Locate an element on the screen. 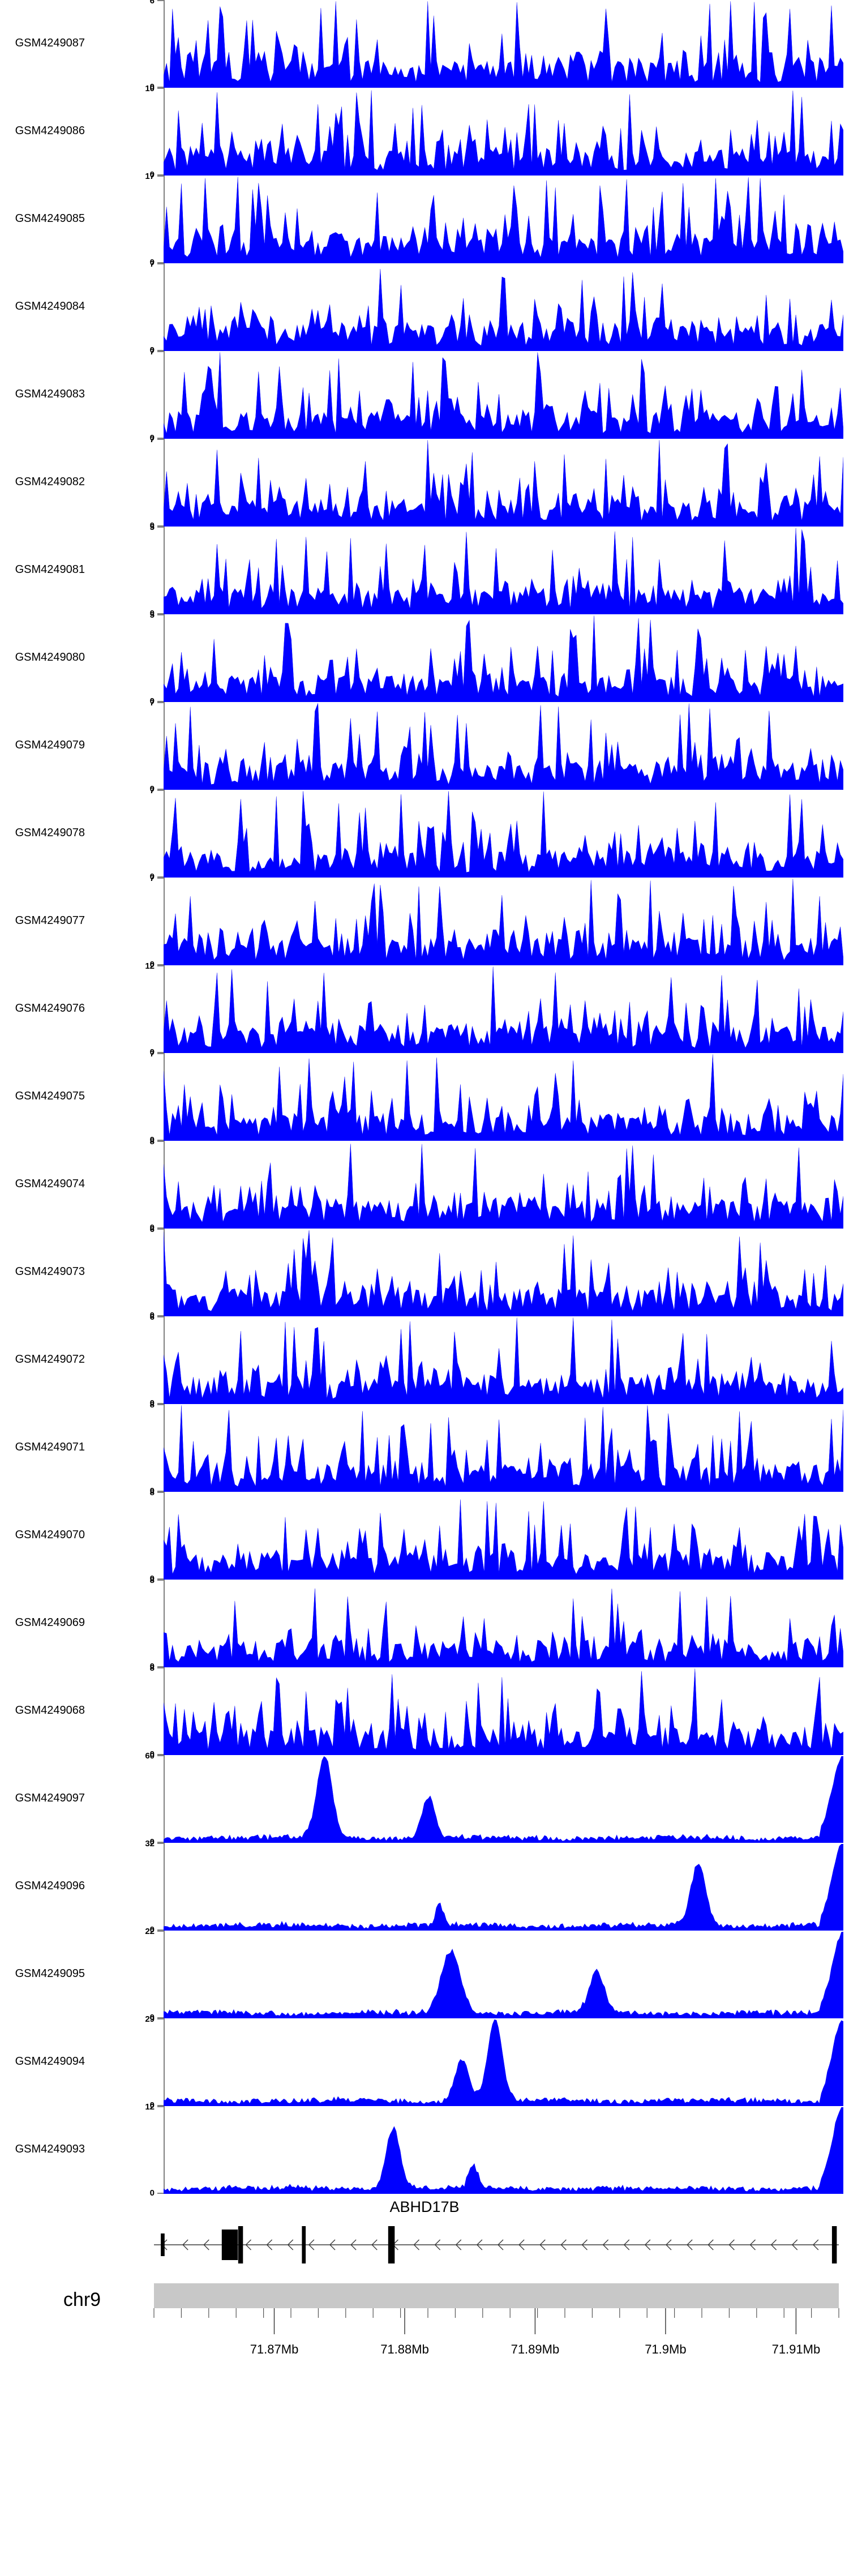 The width and height of the screenshot is (849, 2576). axis-tick-label: 71.87Mb is located at coordinates (274, 2349).